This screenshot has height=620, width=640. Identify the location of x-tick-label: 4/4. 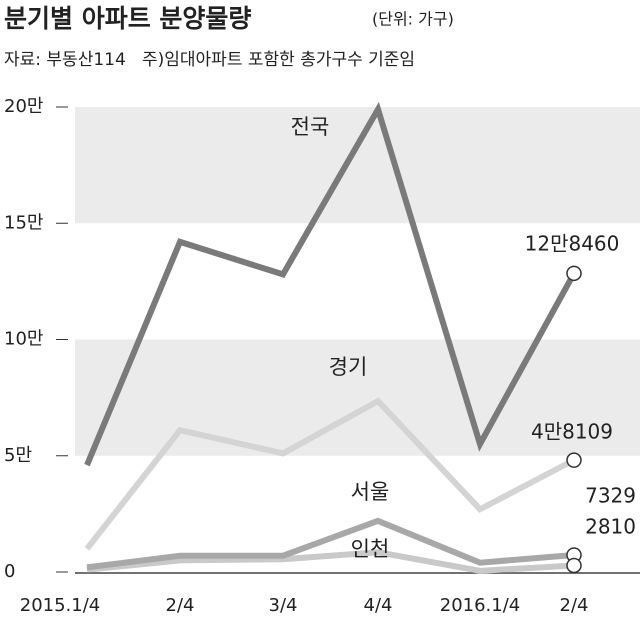
(378, 605).